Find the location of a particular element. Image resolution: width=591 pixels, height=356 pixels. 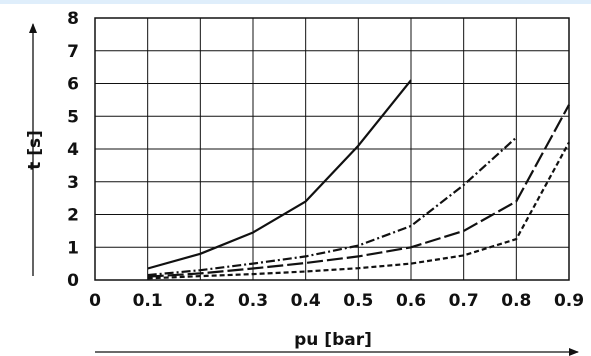

x-tick-label: 0 is located at coordinates (95, 301).